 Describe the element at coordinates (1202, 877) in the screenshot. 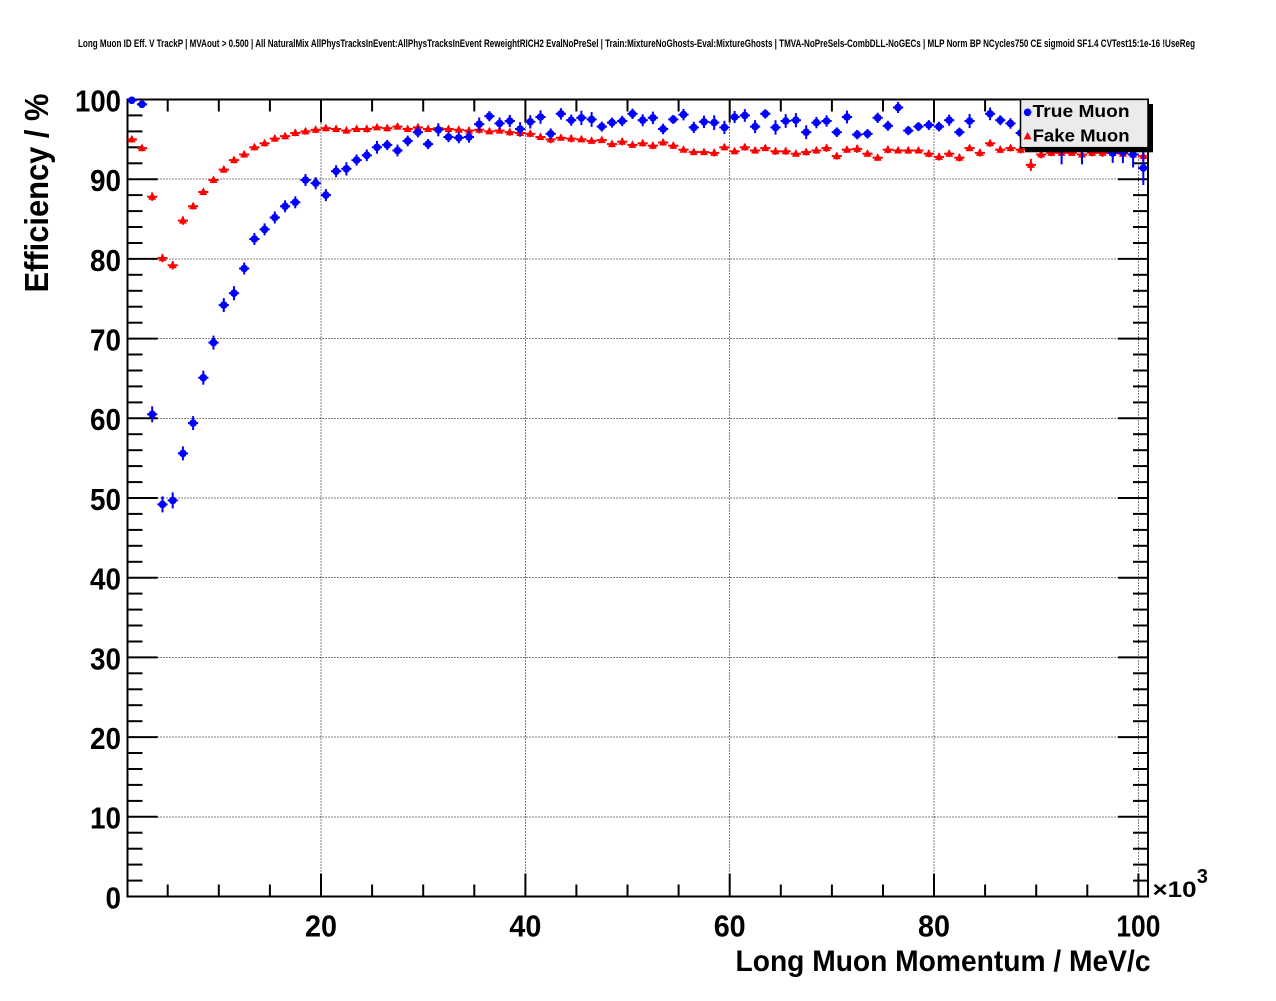

I see `svg-text: 3` at that location.